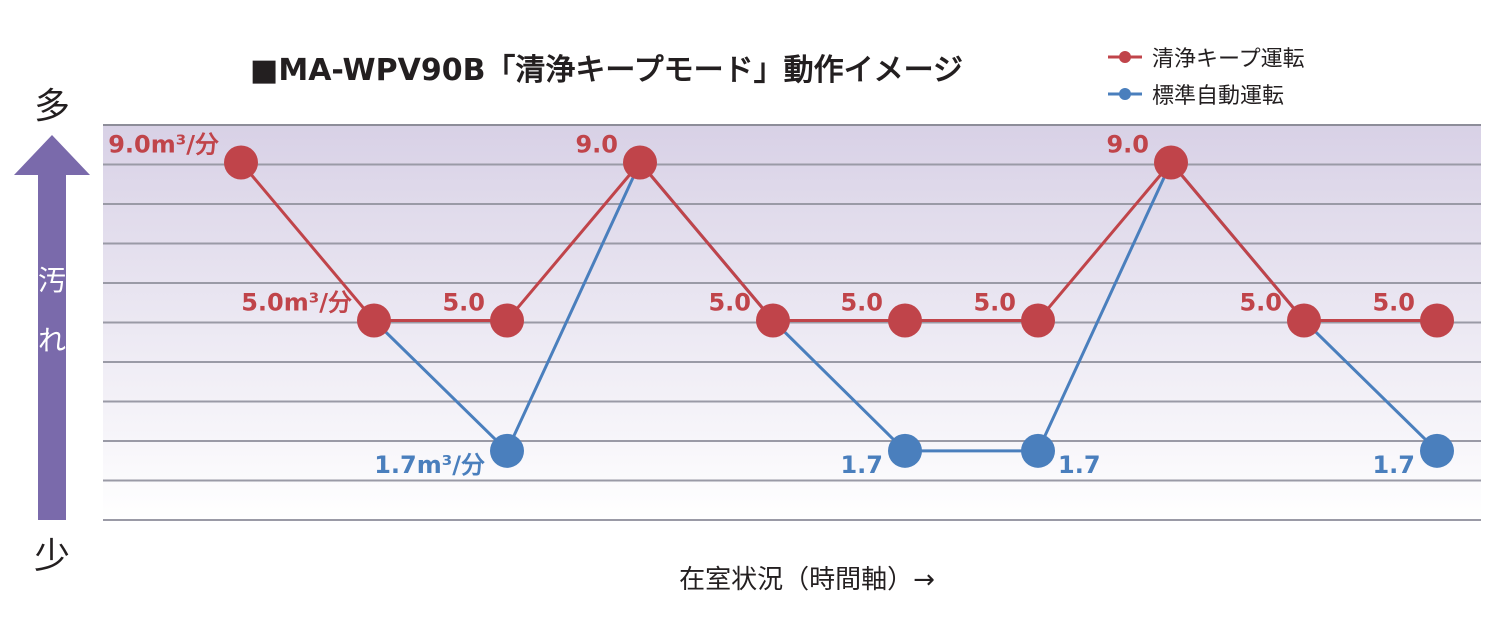 This screenshot has height=641, width=1501. I want to click on legend-label-keep: 清浄キープ運転, so click(1228, 59).